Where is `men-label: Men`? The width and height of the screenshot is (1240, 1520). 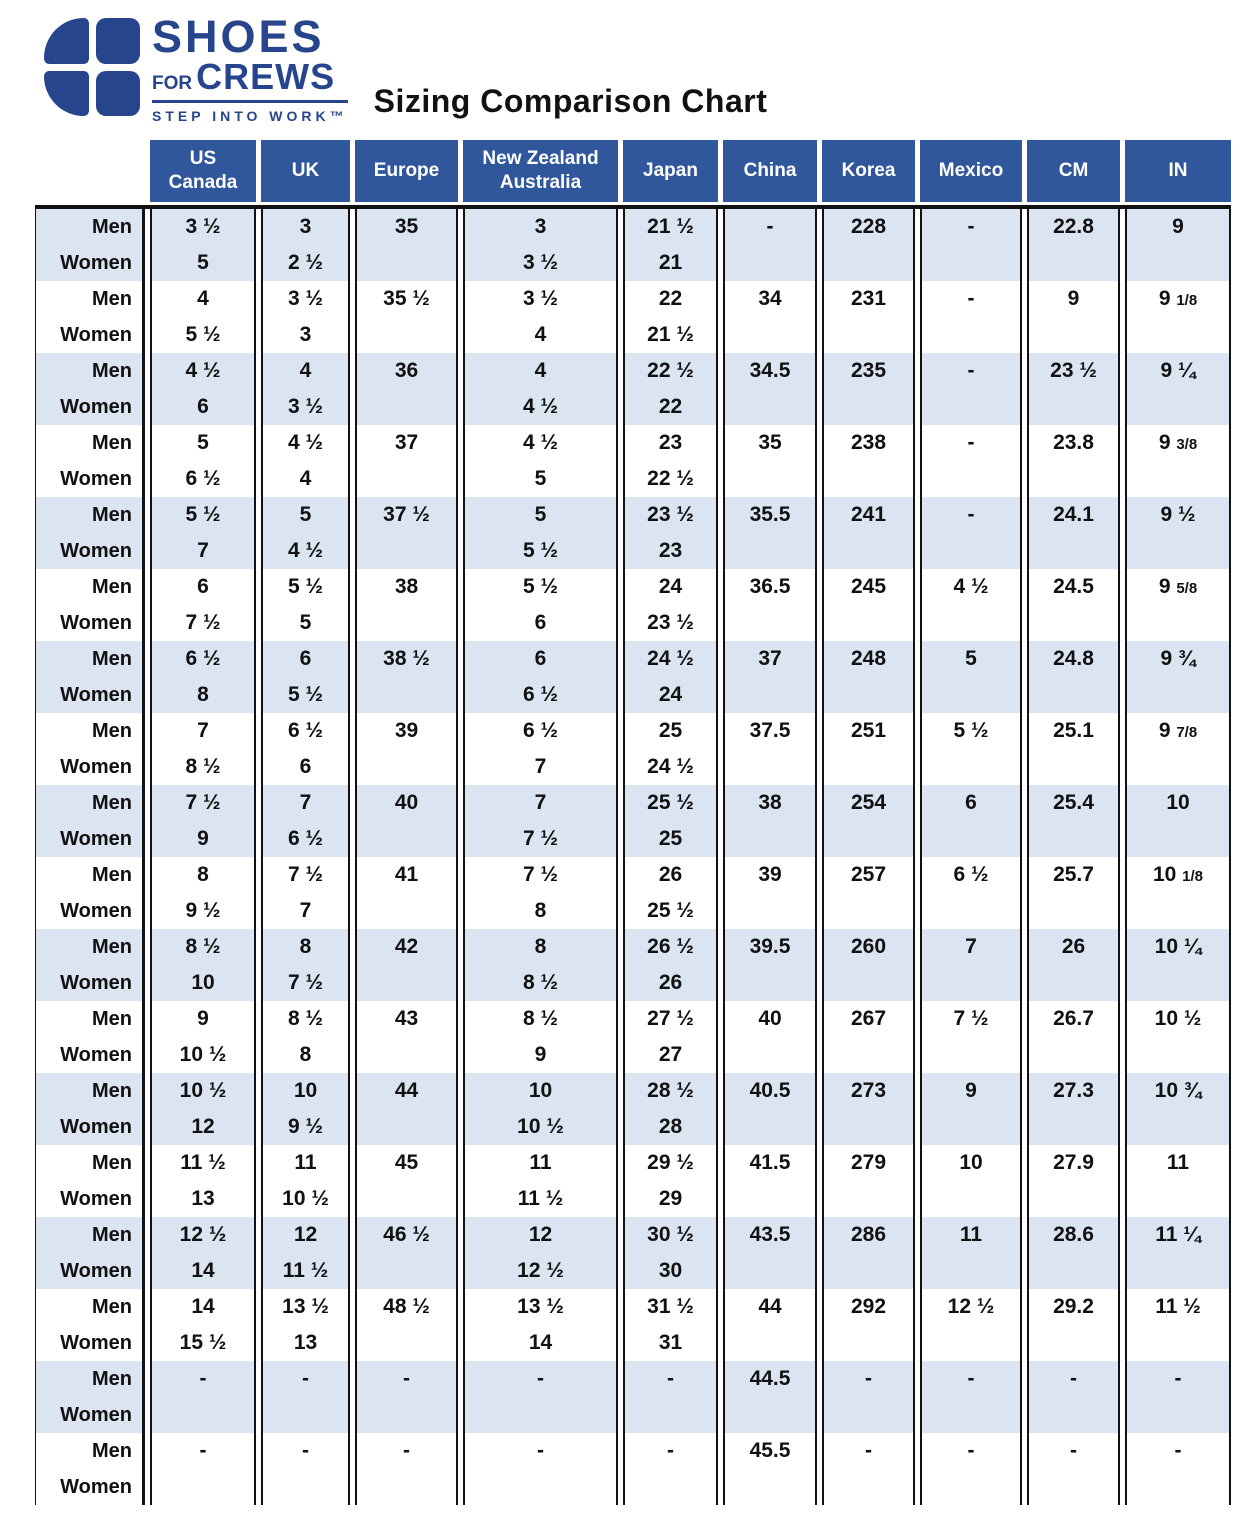 men-label: Men is located at coordinates (112, 1091).